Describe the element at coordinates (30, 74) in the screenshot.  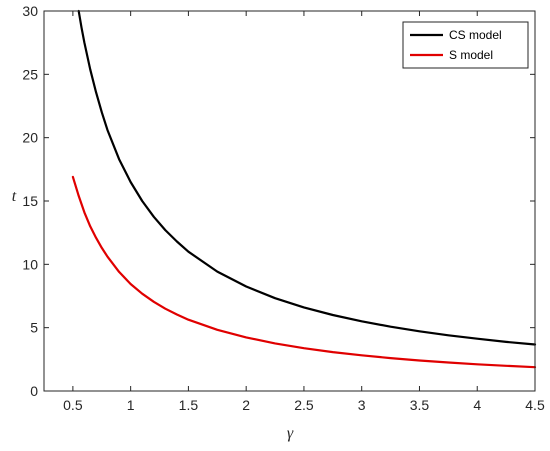
I see `y-tick-label: 25` at that location.